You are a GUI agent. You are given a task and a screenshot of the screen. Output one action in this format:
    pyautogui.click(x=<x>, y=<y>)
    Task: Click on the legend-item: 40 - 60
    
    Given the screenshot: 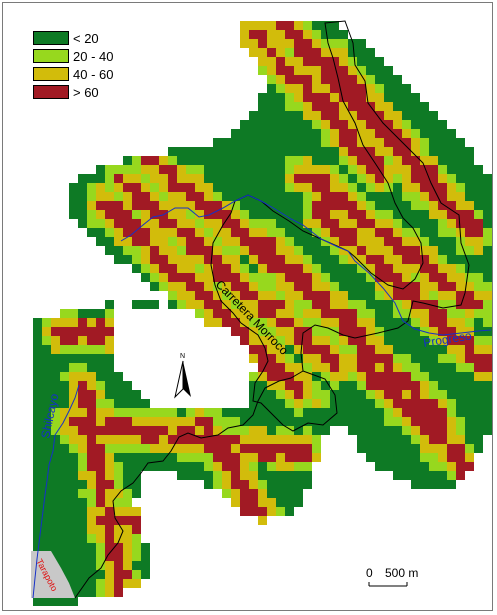 What is the action you would take?
    pyautogui.click(x=73, y=74)
    